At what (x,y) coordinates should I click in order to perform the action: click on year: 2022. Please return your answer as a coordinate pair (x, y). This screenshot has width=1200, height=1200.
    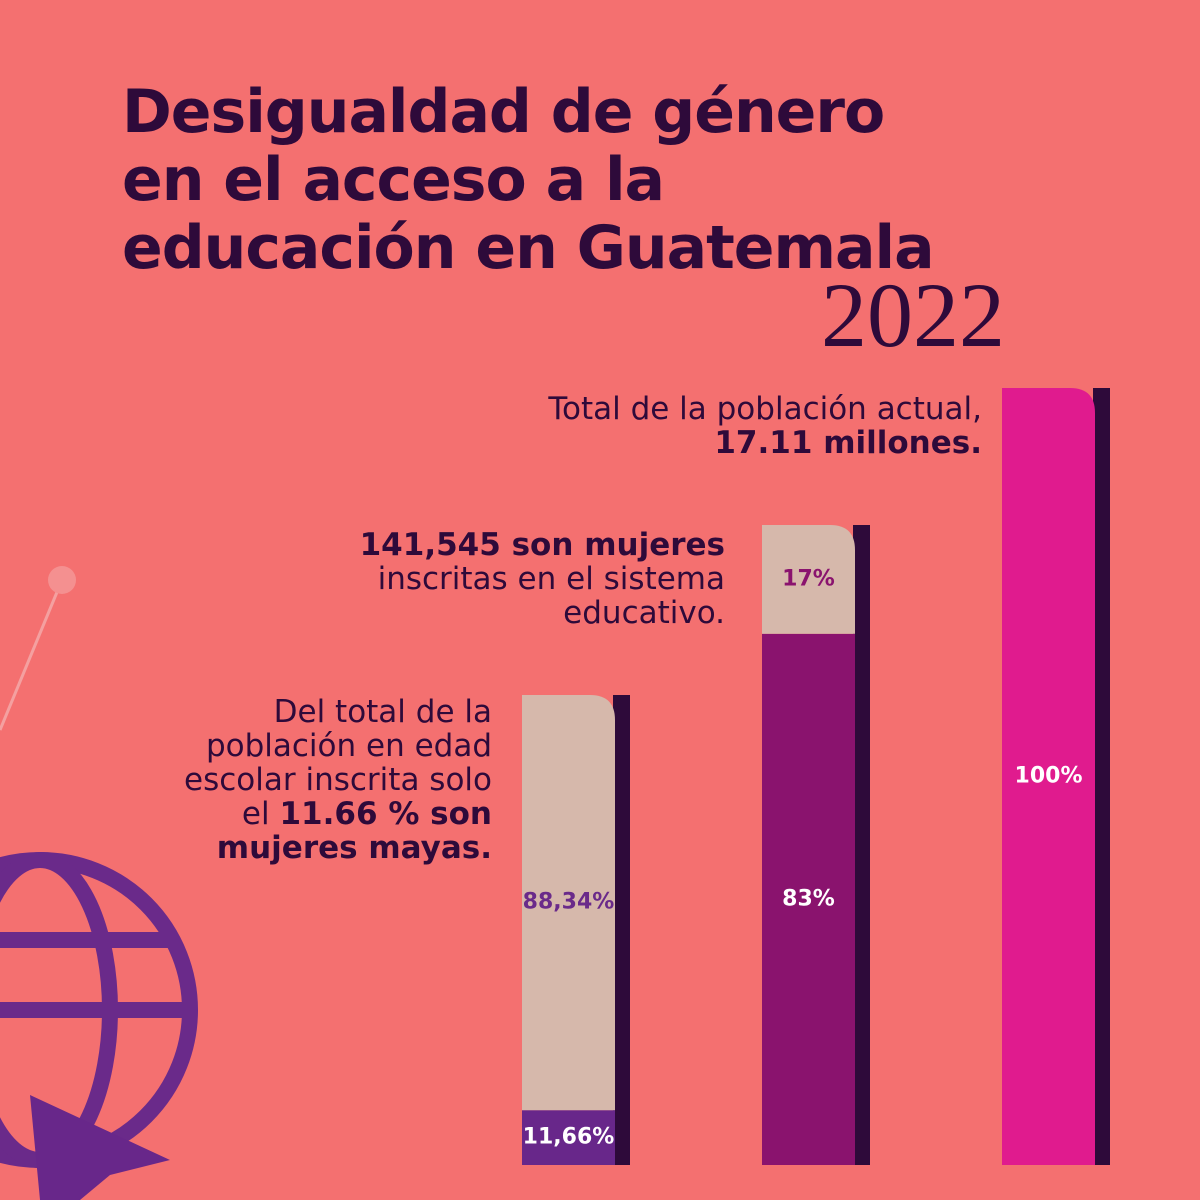
    Looking at the image, I should click on (913, 315).